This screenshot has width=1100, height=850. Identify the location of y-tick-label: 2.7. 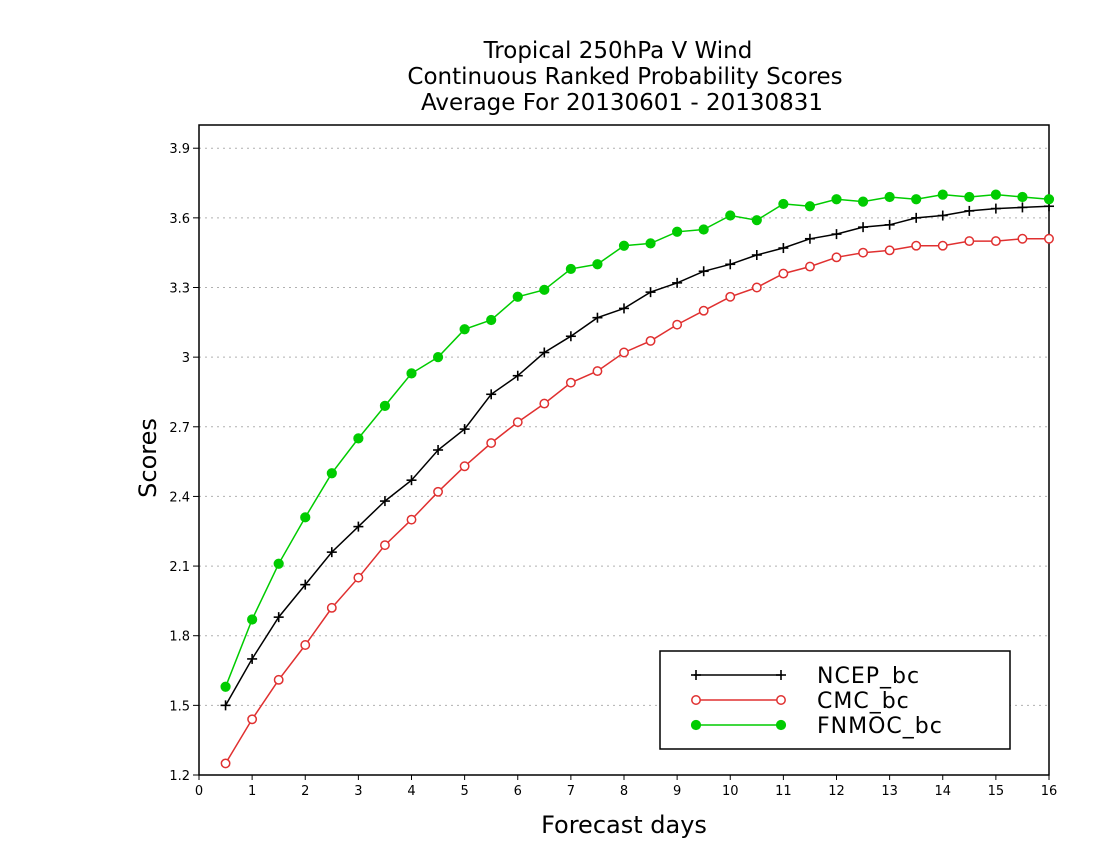
(179, 428).